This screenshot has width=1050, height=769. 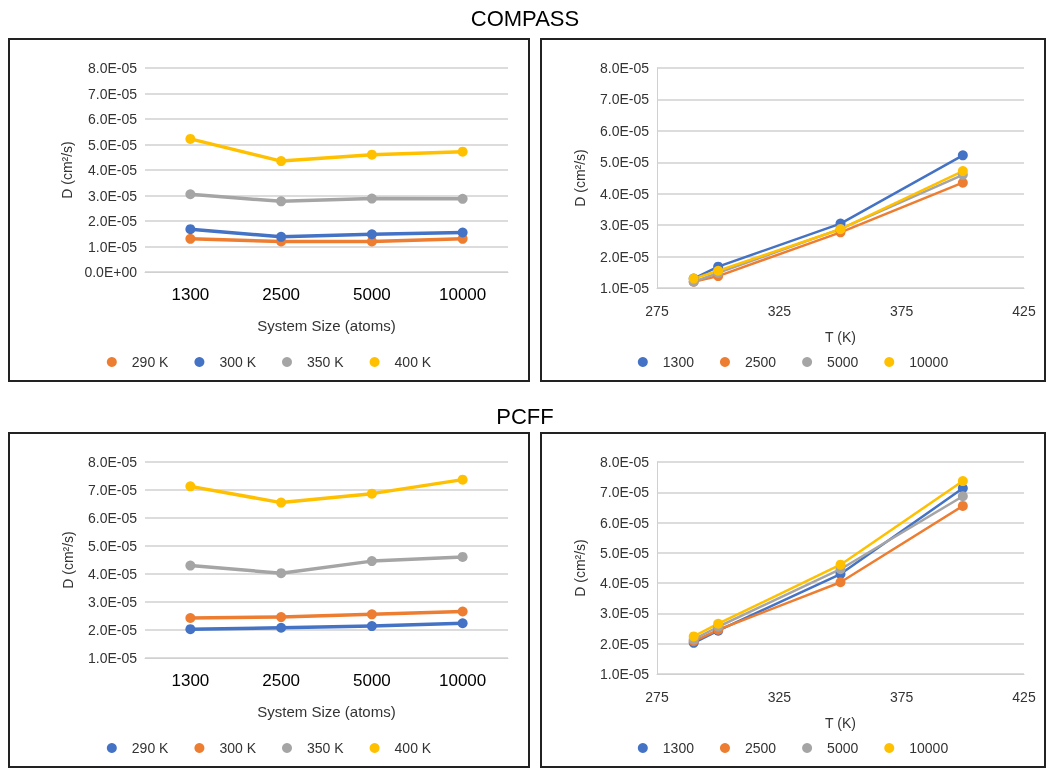 What do you see at coordinates (657, 311) in the screenshot?
I see `x-tick-label: 275` at bounding box center [657, 311].